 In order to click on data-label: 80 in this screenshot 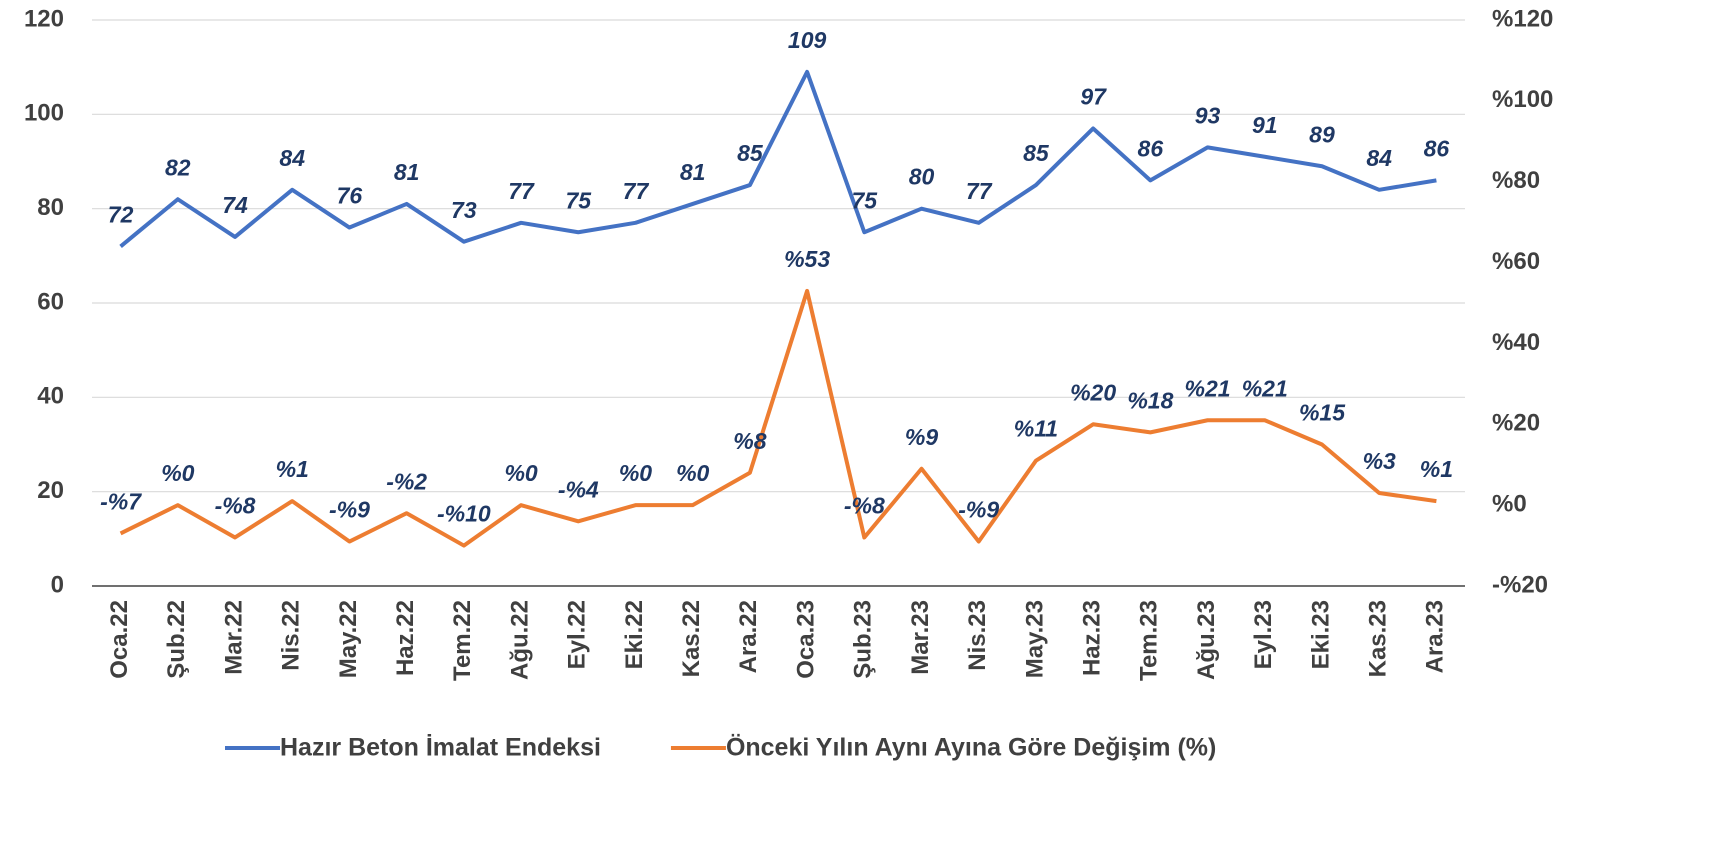, I will do `click(922, 177)`.